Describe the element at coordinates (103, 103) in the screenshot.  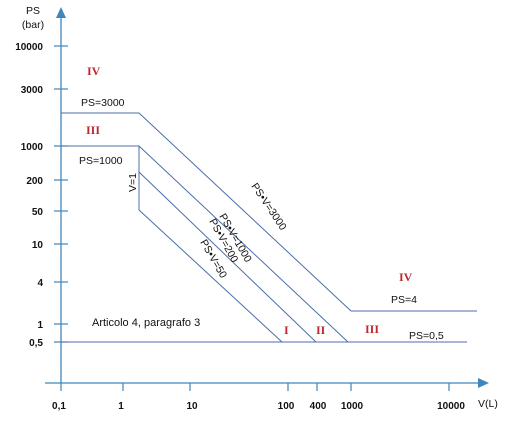
I see `label-ps-3000: PS=3000` at that location.